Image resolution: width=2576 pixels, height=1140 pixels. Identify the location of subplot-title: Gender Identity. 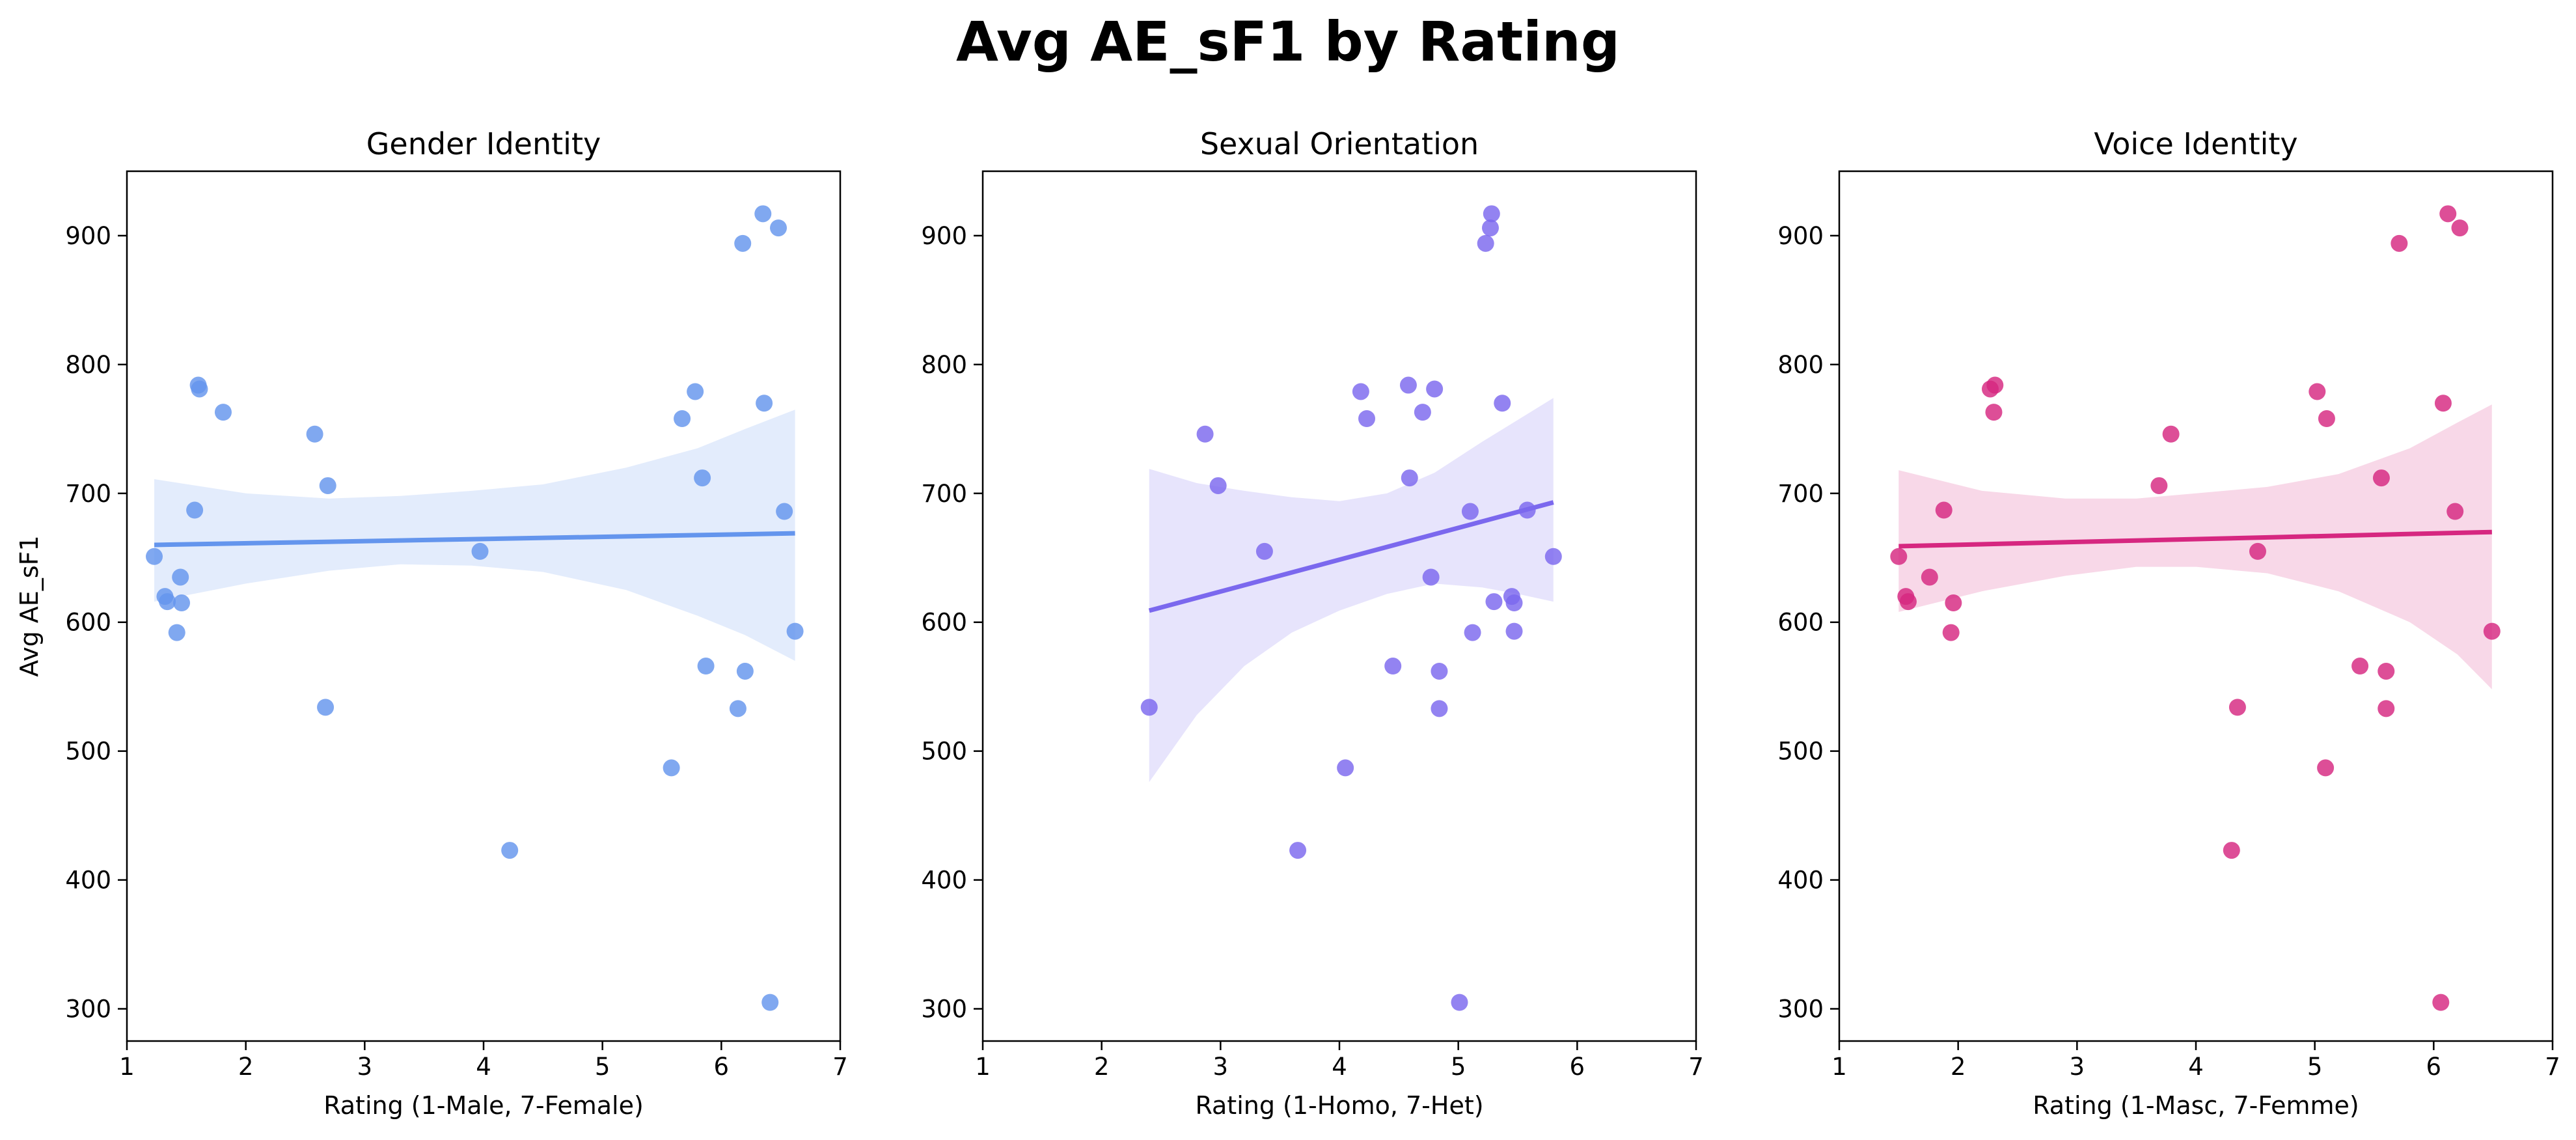
(484, 143).